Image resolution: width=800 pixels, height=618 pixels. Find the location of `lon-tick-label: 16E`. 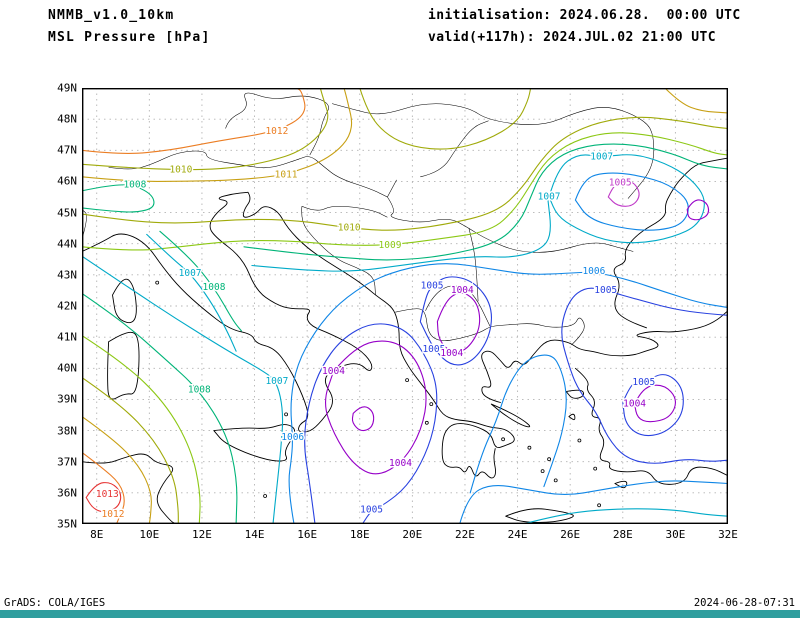

lon-tick-label: 16E is located at coordinates (307, 534).